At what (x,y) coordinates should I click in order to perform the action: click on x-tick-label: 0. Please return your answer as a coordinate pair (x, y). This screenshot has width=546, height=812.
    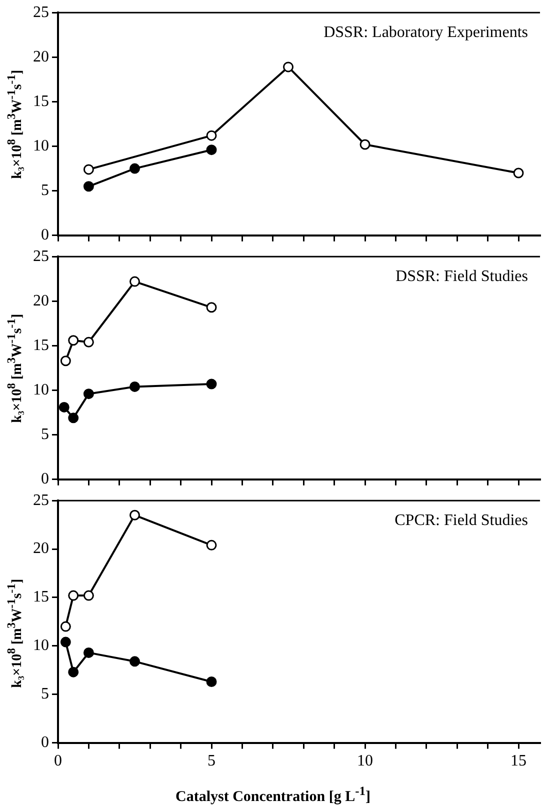
    Looking at the image, I should click on (58, 761).